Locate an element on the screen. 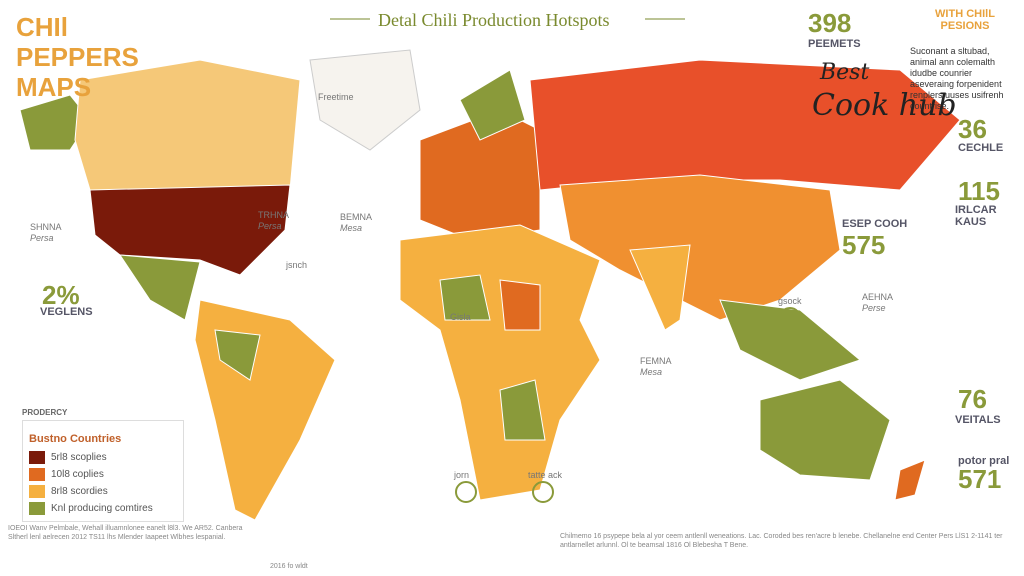 The height and width of the screenshot is (576, 1024). legend-label: Knl producing comtires is located at coordinates (102, 508).